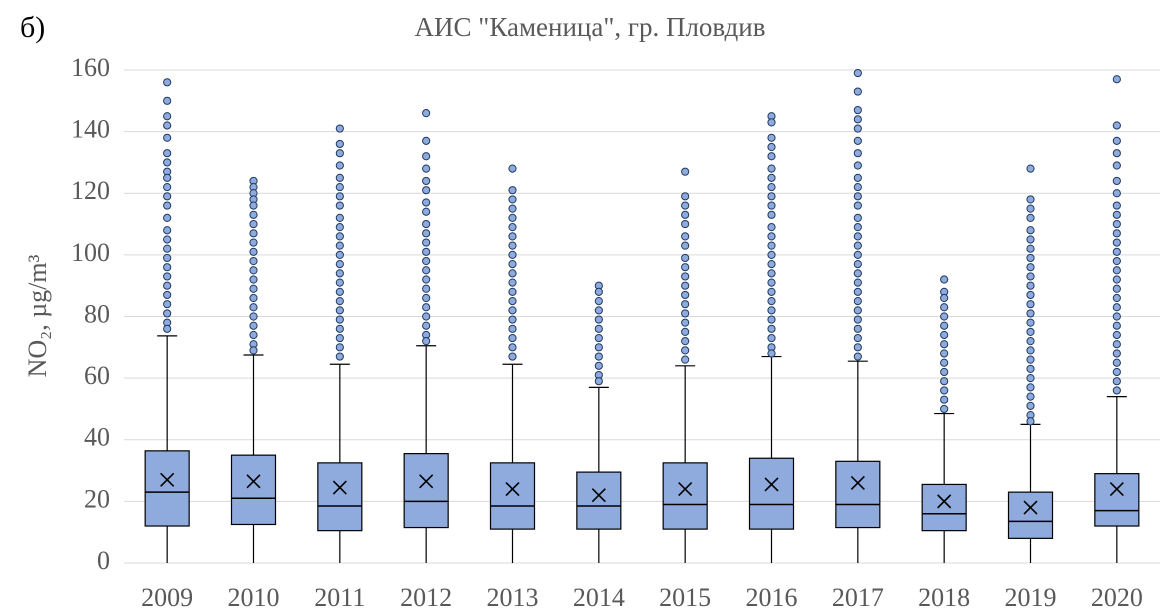  I want to click on x-tick-label: 2015, so click(685, 597).